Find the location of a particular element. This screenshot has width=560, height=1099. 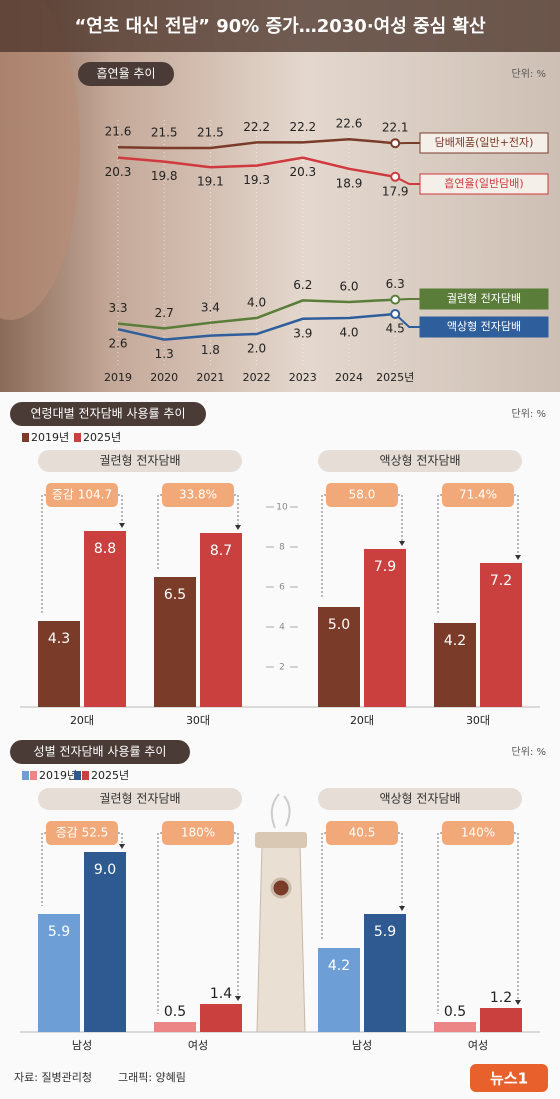

value-label: 6.2 is located at coordinates (302, 285).